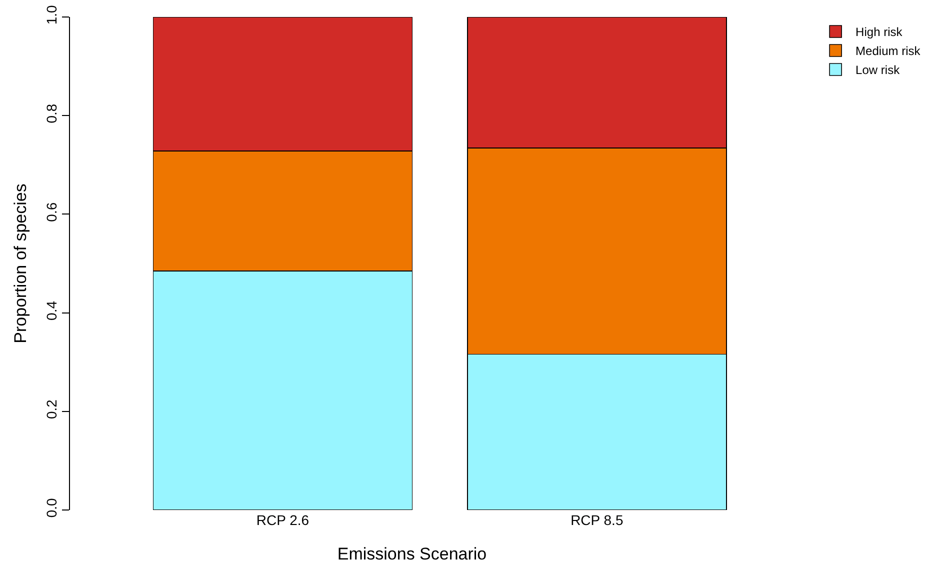 This screenshot has width=939, height=581. What do you see at coordinates (51, 212) in the screenshot?
I see `y-tick-label: 0.6` at bounding box center [51, 212].